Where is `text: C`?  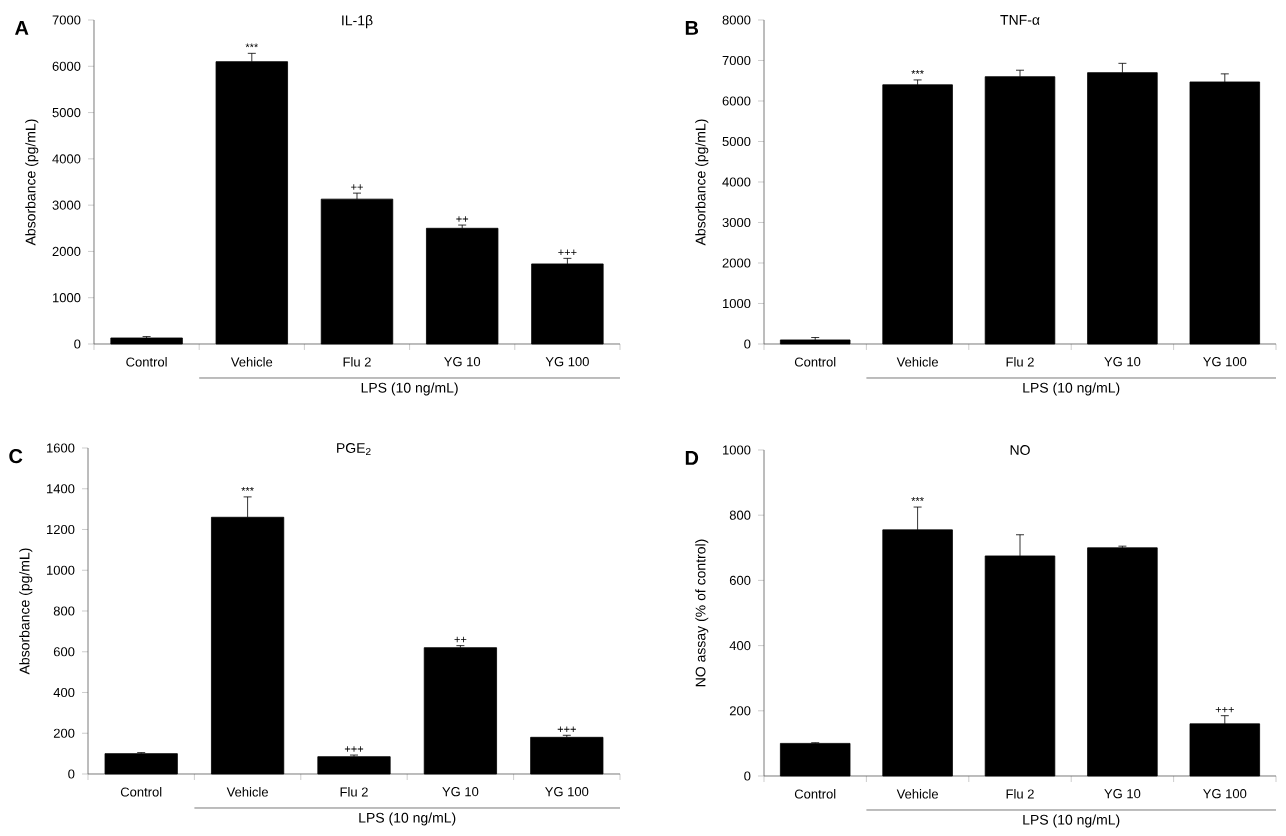 text: C is located at coordinates (16, 456).